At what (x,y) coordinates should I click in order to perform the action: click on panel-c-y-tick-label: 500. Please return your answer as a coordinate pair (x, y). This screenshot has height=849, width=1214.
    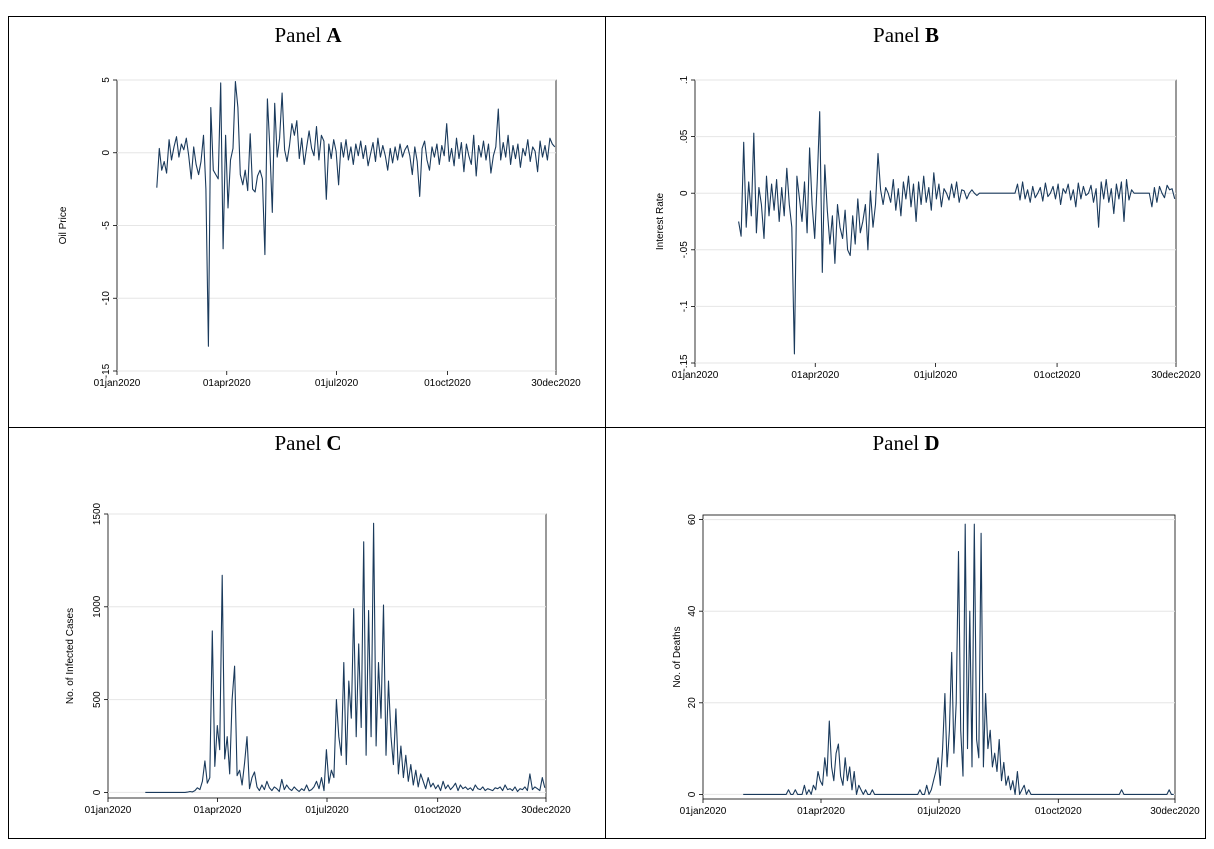
    Looking at the image, I should click on (97, 699).